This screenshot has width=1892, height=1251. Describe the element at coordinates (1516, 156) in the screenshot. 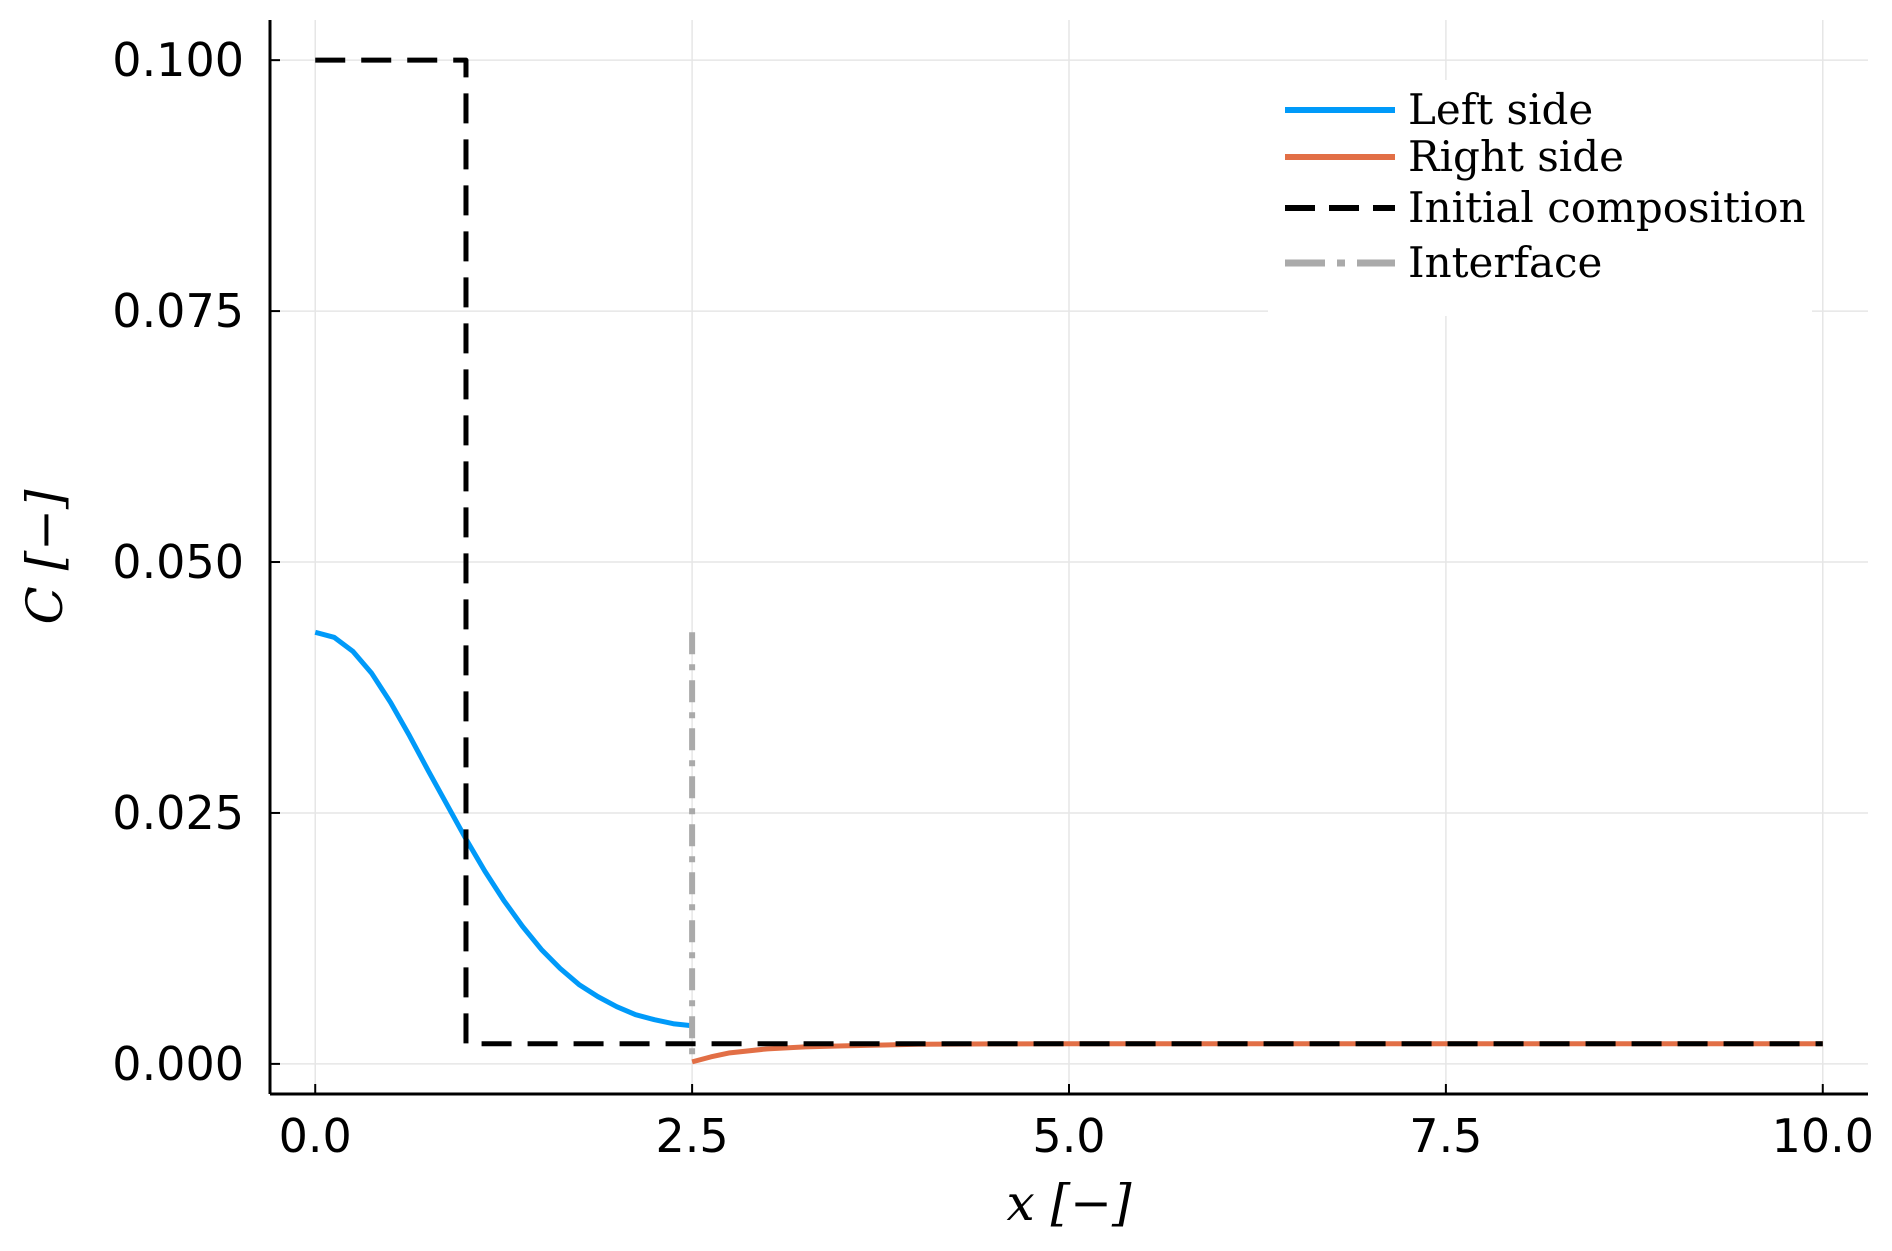

I see `legend-label: Right side` at that location.